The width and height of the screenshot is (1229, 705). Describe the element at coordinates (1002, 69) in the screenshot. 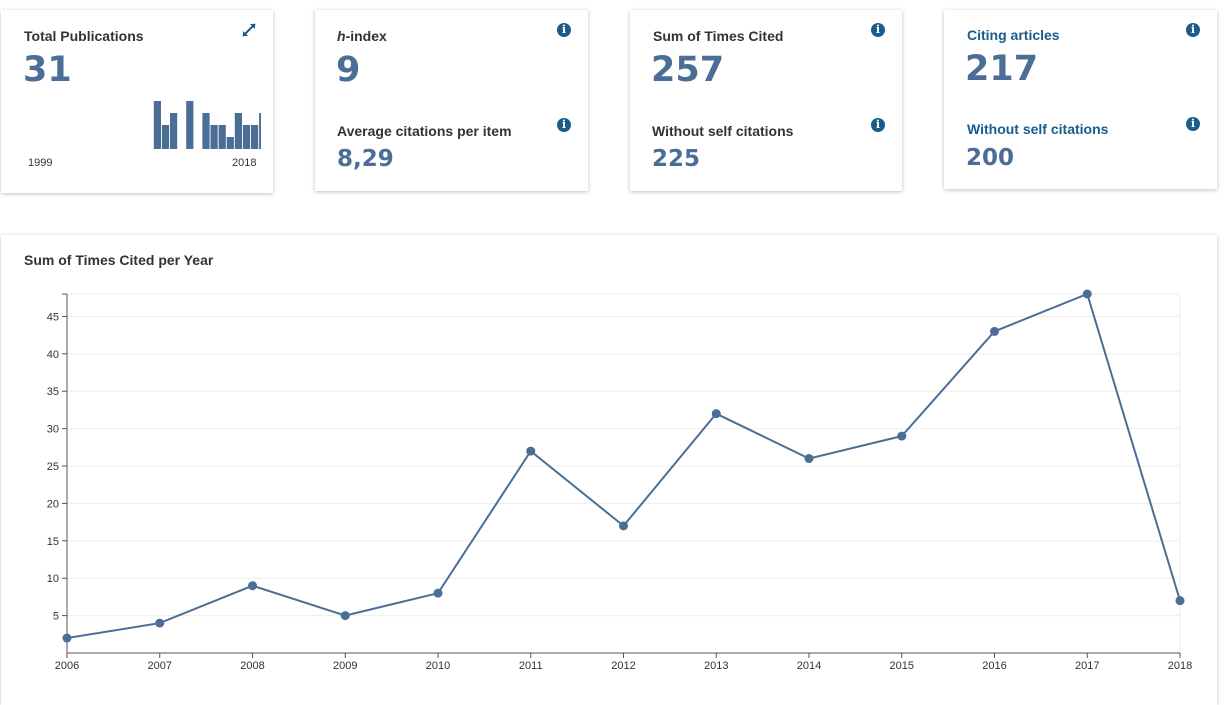

I see `citing-articles-value: 217` at that location.